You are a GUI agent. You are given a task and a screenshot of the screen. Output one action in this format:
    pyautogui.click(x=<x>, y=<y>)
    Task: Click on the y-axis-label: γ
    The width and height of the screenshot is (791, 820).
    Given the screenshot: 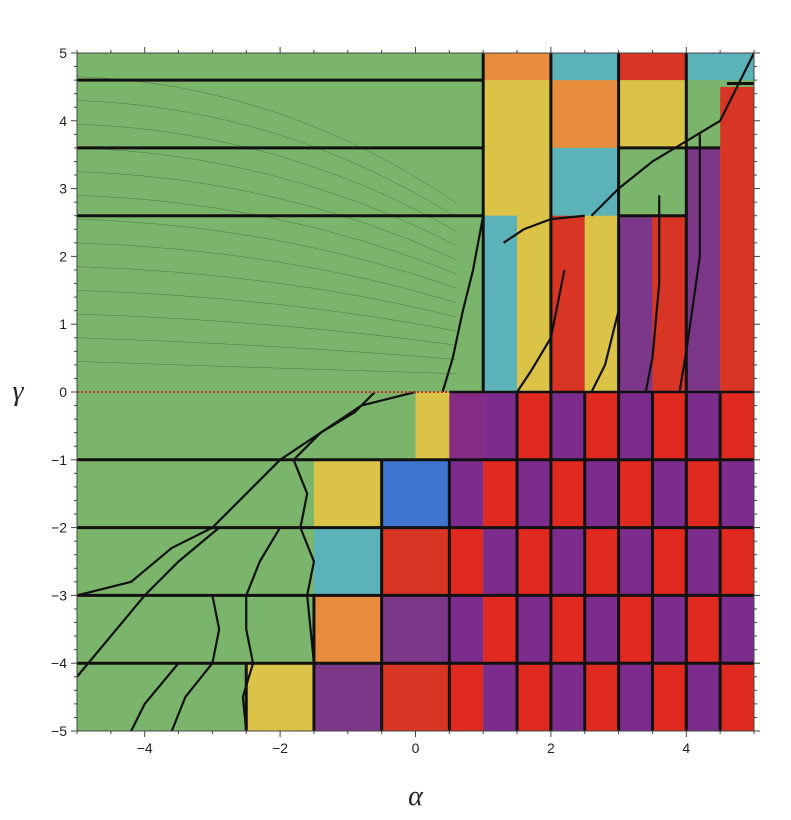 What is the action you would take?
    pyautogui.click(x=18, y=391)
    